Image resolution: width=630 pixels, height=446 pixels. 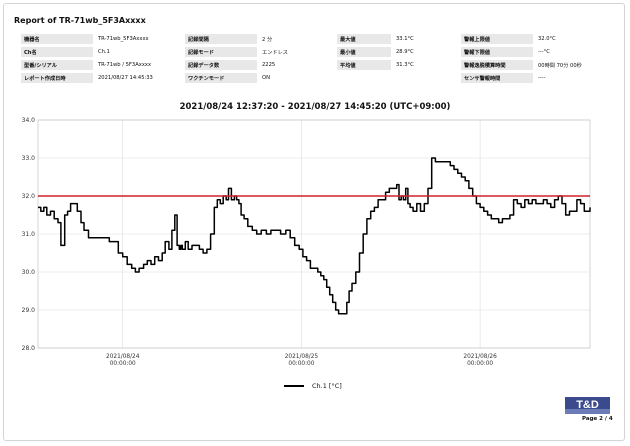 I want to click on report-title: Report of TR-71wb_5F3Axxxx, so click(x=80, y=20).